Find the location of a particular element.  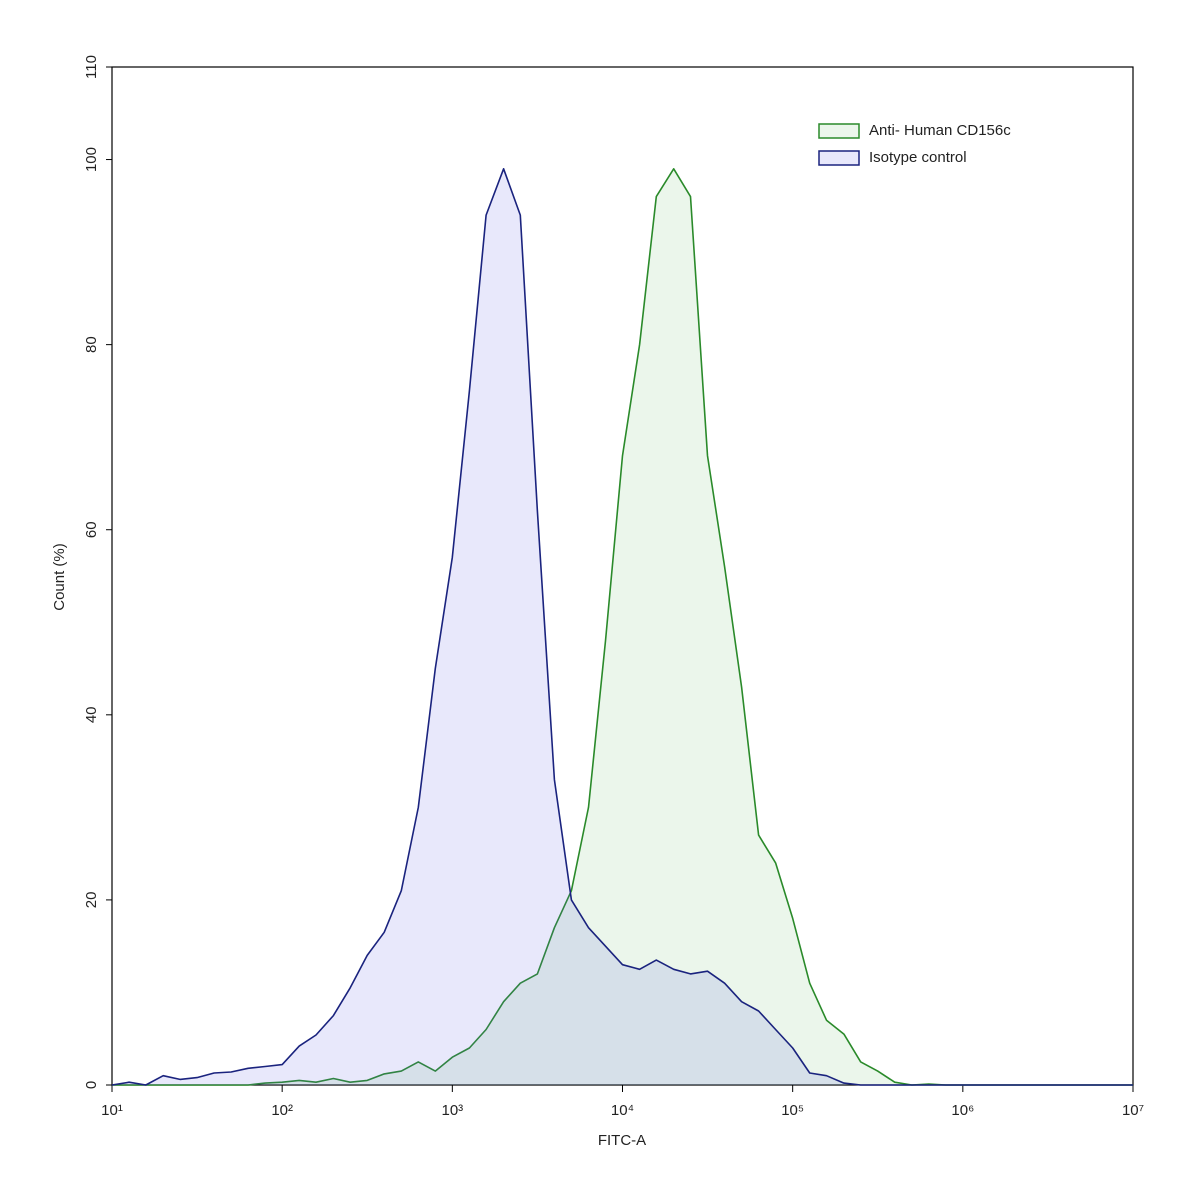

x-tick-label: 10⁴ is located at coordinates (622, 1110).